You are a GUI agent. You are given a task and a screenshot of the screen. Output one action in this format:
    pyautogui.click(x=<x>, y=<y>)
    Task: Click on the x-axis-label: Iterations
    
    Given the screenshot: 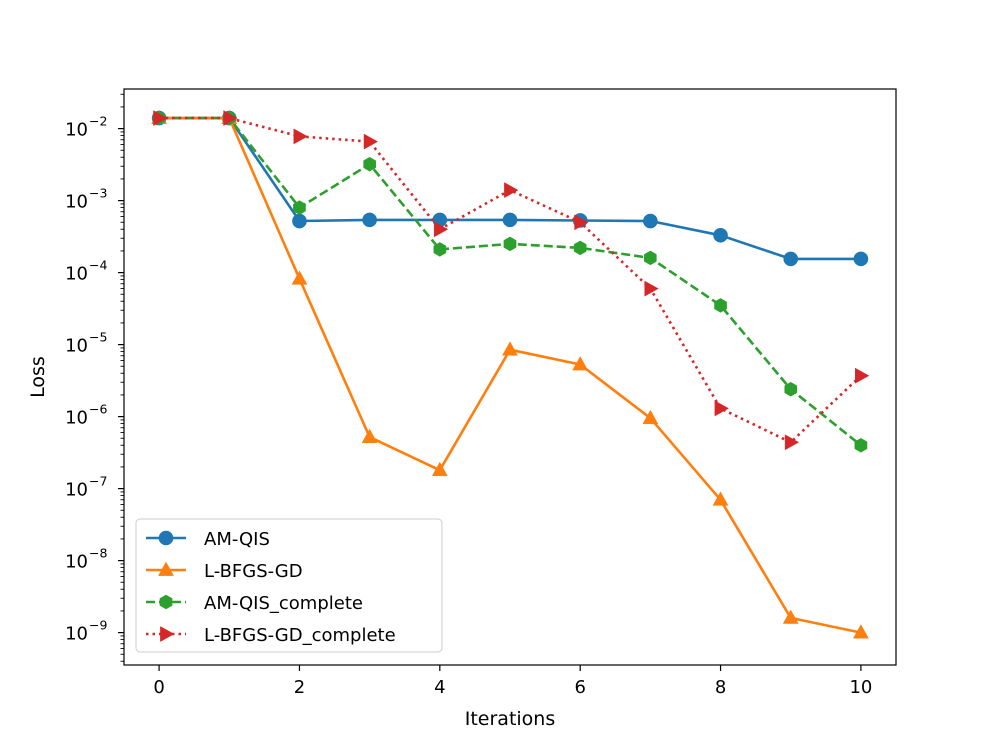 What is the action you would take?
    pyautogui.click(x=510, y=719)
    